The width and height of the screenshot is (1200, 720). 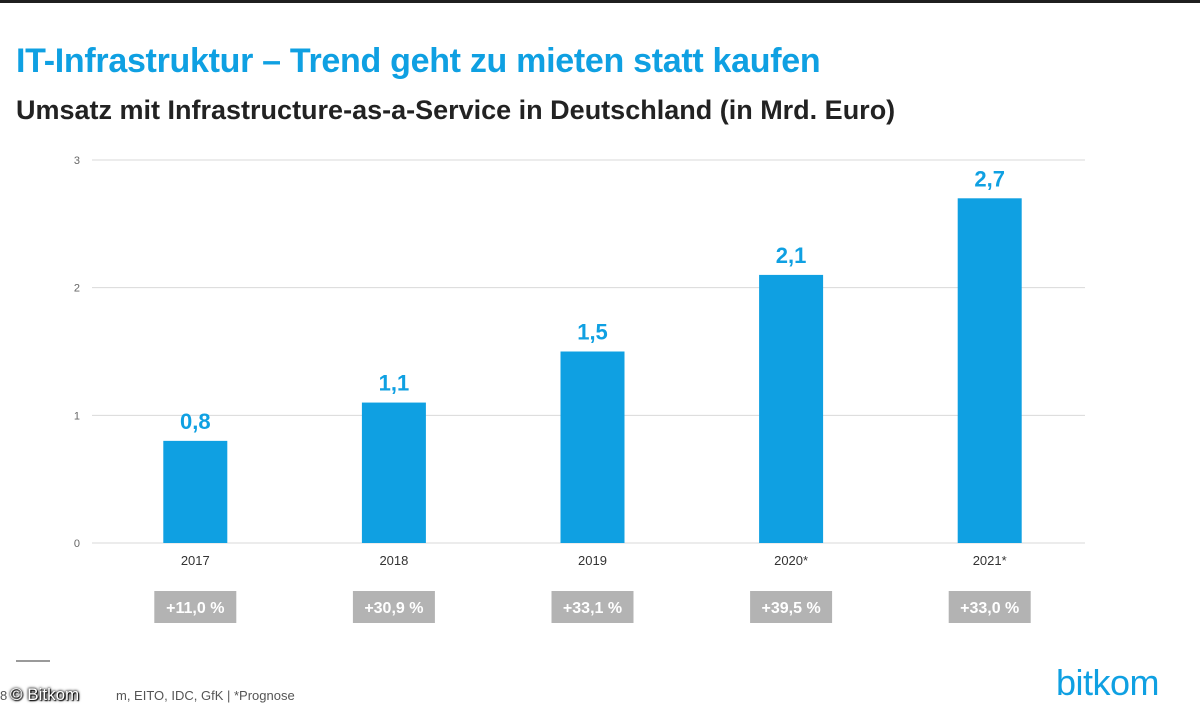 I want to click on bitkom-logo: bitkom, so click(x=1108, y=682).